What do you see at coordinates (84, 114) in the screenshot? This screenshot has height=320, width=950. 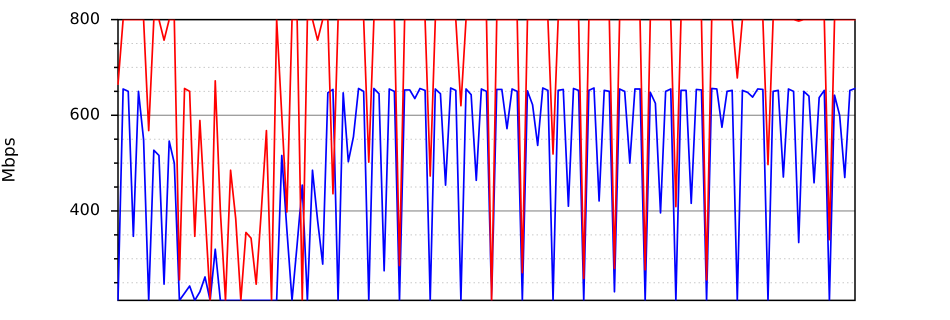 I see `y-tick-label: 600` at bounding box center [84, 114].